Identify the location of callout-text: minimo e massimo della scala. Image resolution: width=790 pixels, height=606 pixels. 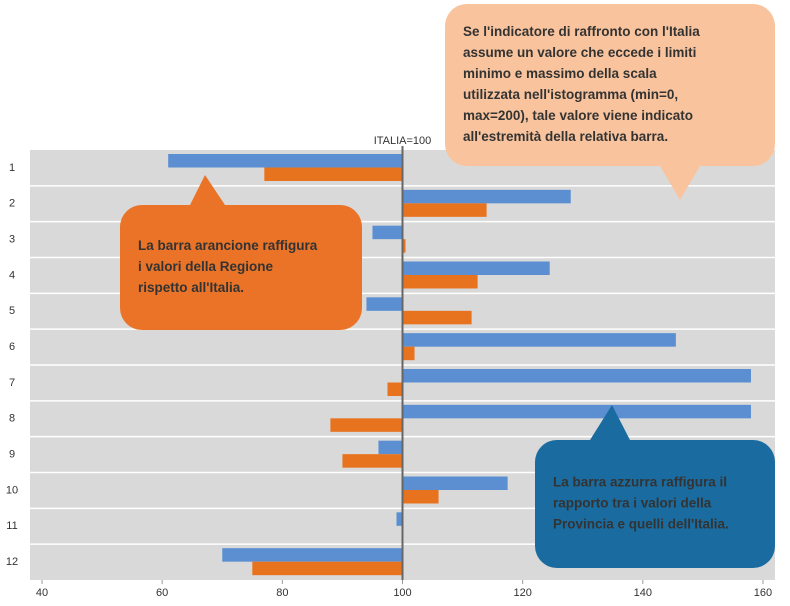
(560, 73).